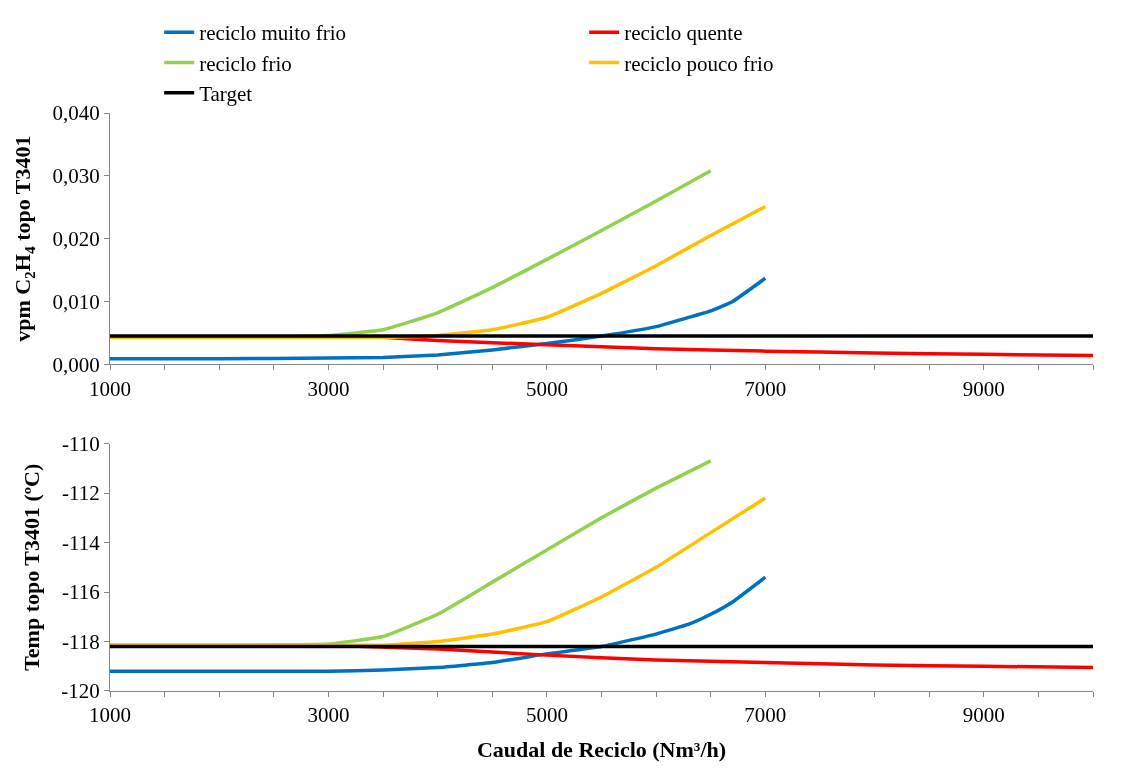 The image size is (1128, 781). Describe the element at coordinates (81, 493) in the screenshot. I see `y-tick-label: -112` at that location.